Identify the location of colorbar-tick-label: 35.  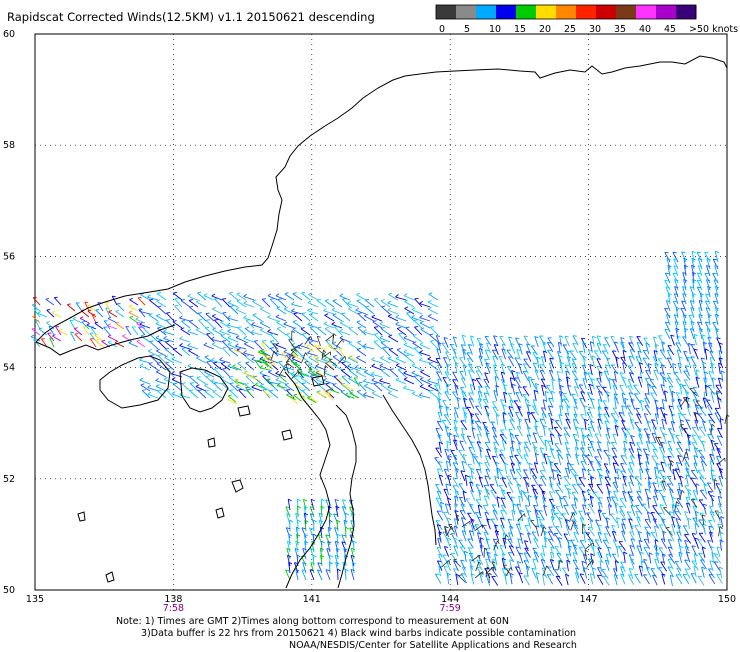
(620, 29).